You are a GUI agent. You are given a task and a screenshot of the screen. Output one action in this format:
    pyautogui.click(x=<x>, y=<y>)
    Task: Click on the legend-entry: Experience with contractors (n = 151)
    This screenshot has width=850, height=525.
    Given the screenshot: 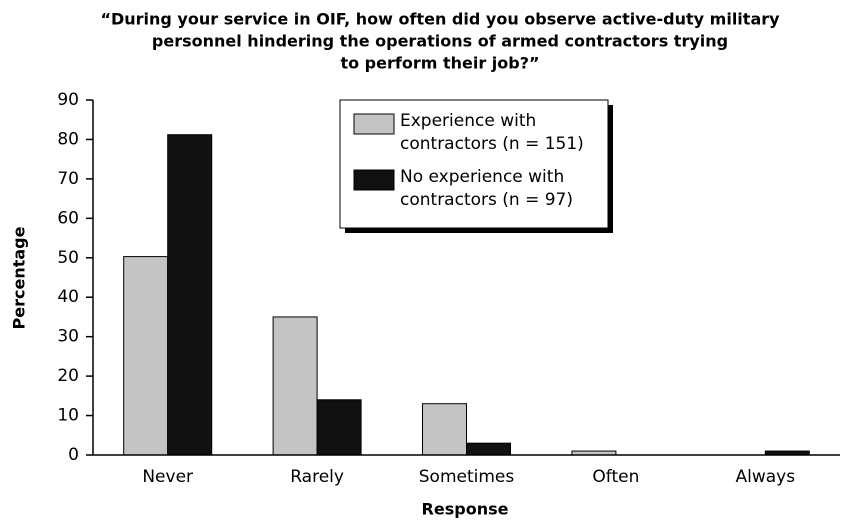 What is the action you would take?
    pyautogui.click(x=492, y=132)
    